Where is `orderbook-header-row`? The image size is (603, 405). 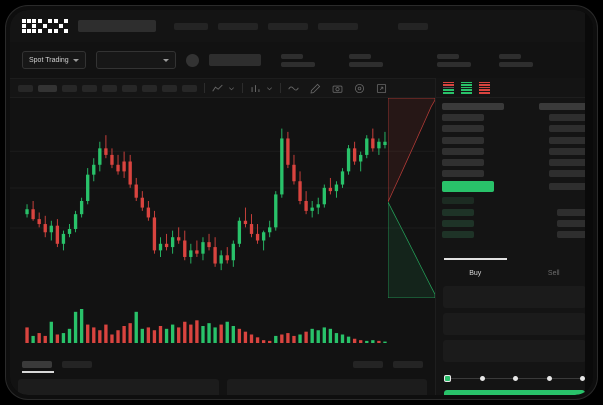 orderbook-header-row is located at coordinates (514, 106).